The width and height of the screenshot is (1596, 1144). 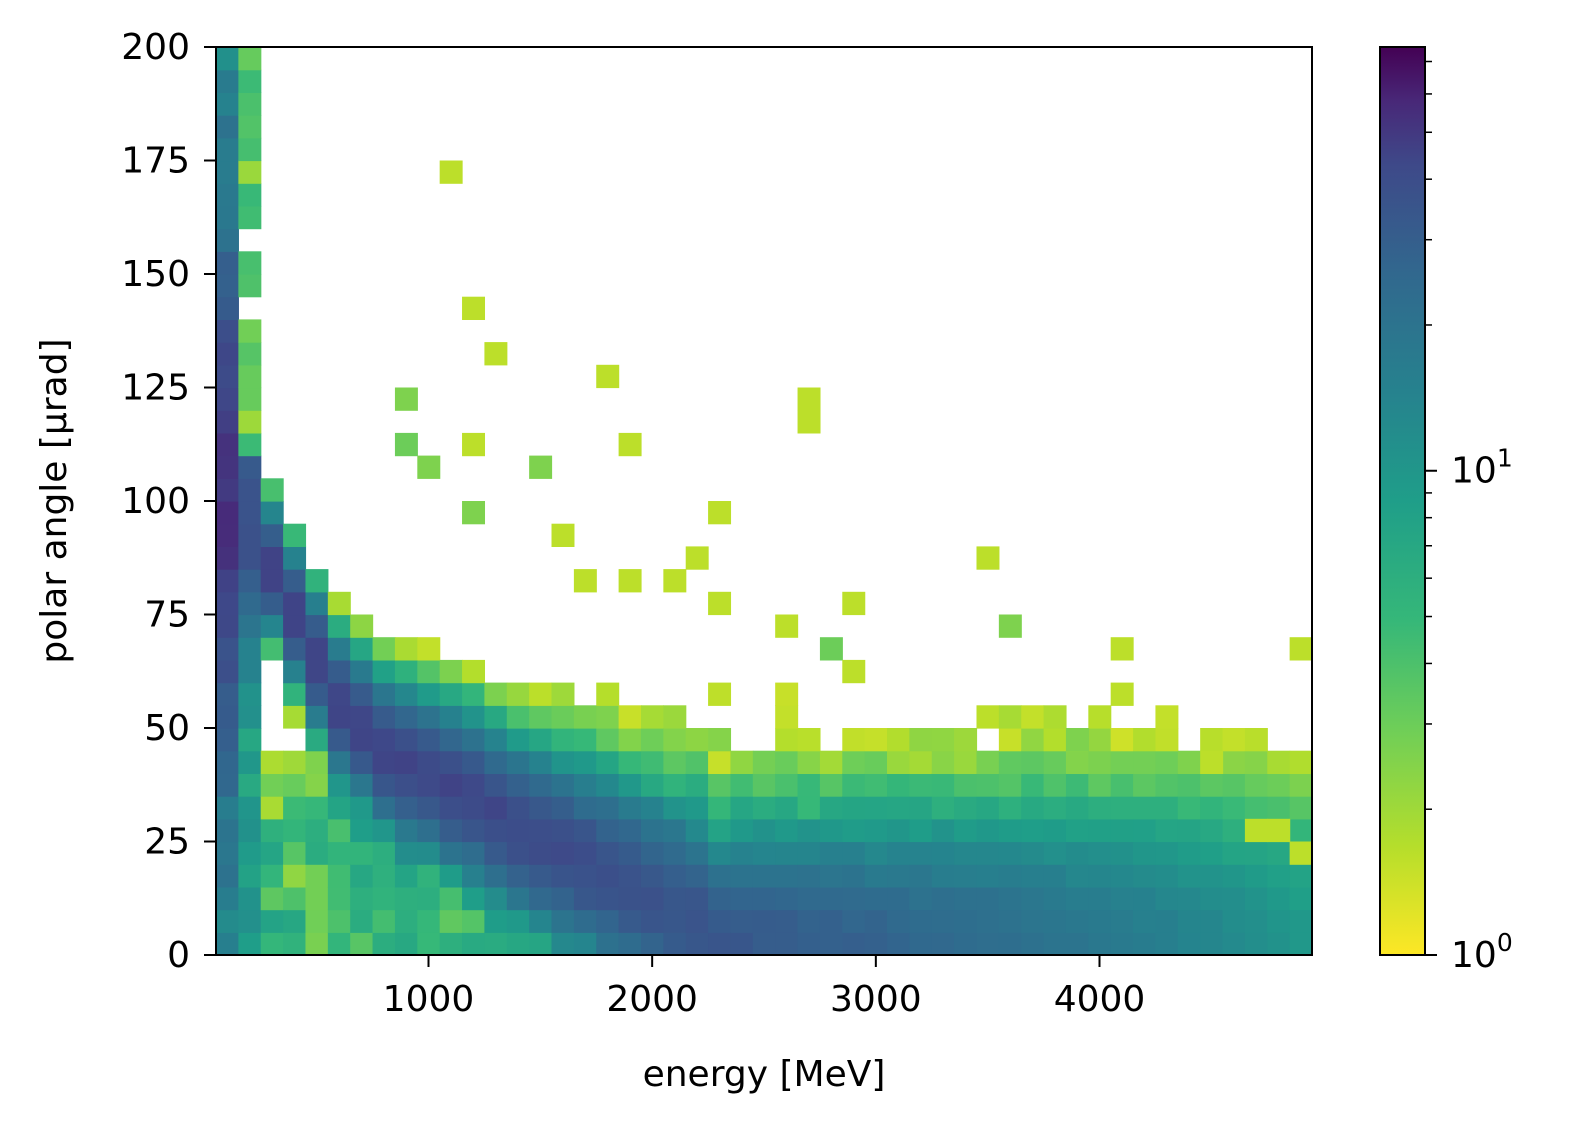 I want to click on colorbar-tick-label: 100, so click(x=1482, y=952).